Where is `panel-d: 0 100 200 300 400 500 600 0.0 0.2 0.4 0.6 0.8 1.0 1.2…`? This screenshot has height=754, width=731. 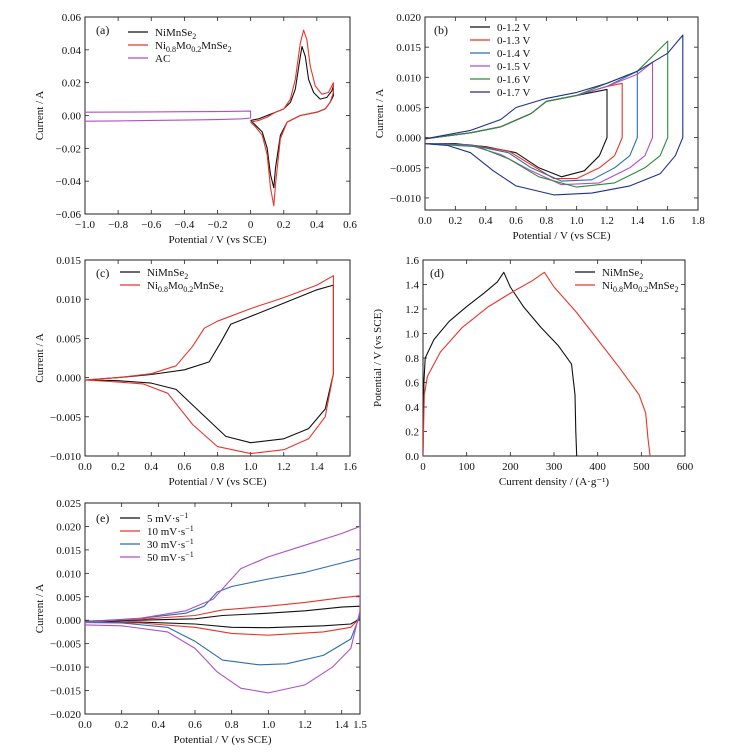 panel-d: 0 100 200 300 400 500 600 0.0 0.2 0.4 0.6 0.8 1.0 1.2… is located at coordinates (533, 371).